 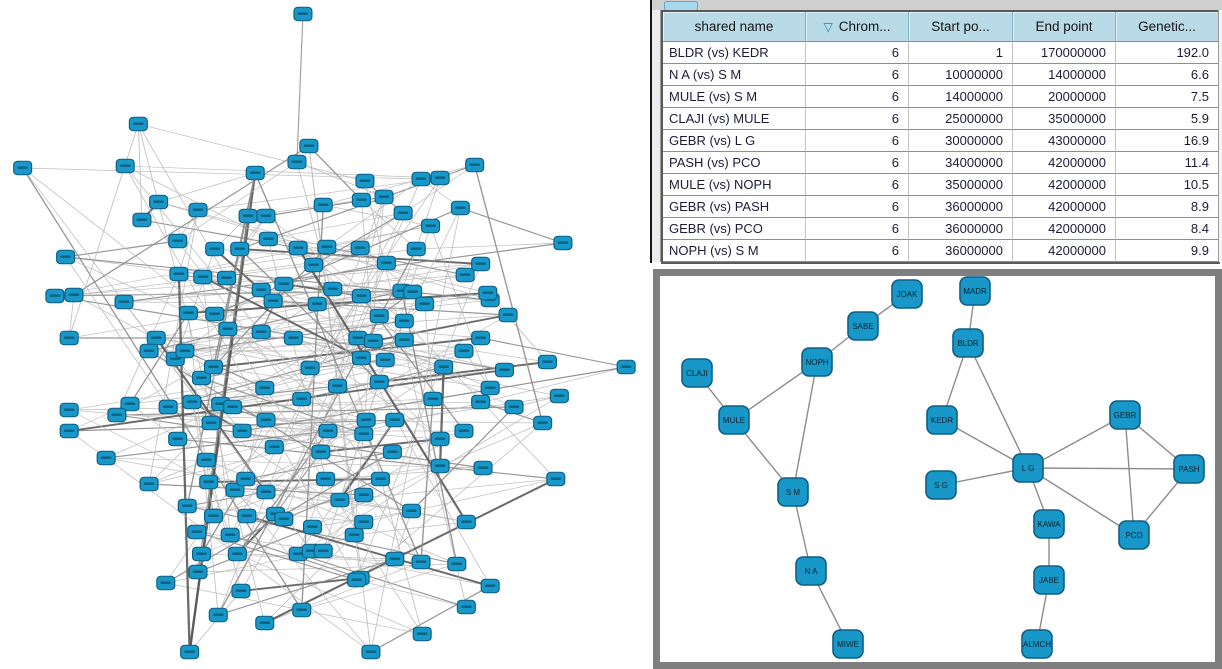 I want to click on table-row: N A (vs) S M 6 10000000 14000000 6.6, so click(x=941, y=75).